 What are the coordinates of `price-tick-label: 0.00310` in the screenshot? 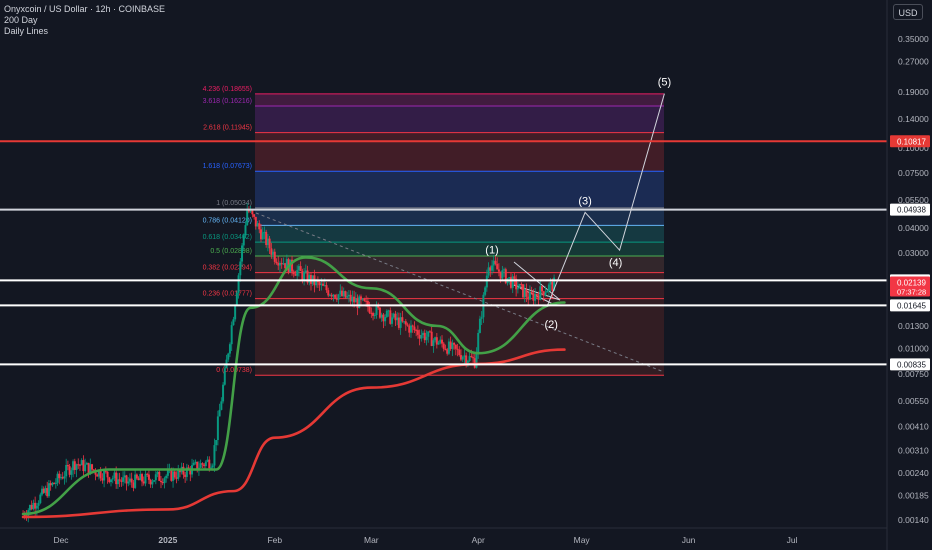 It's located at (913, 451).